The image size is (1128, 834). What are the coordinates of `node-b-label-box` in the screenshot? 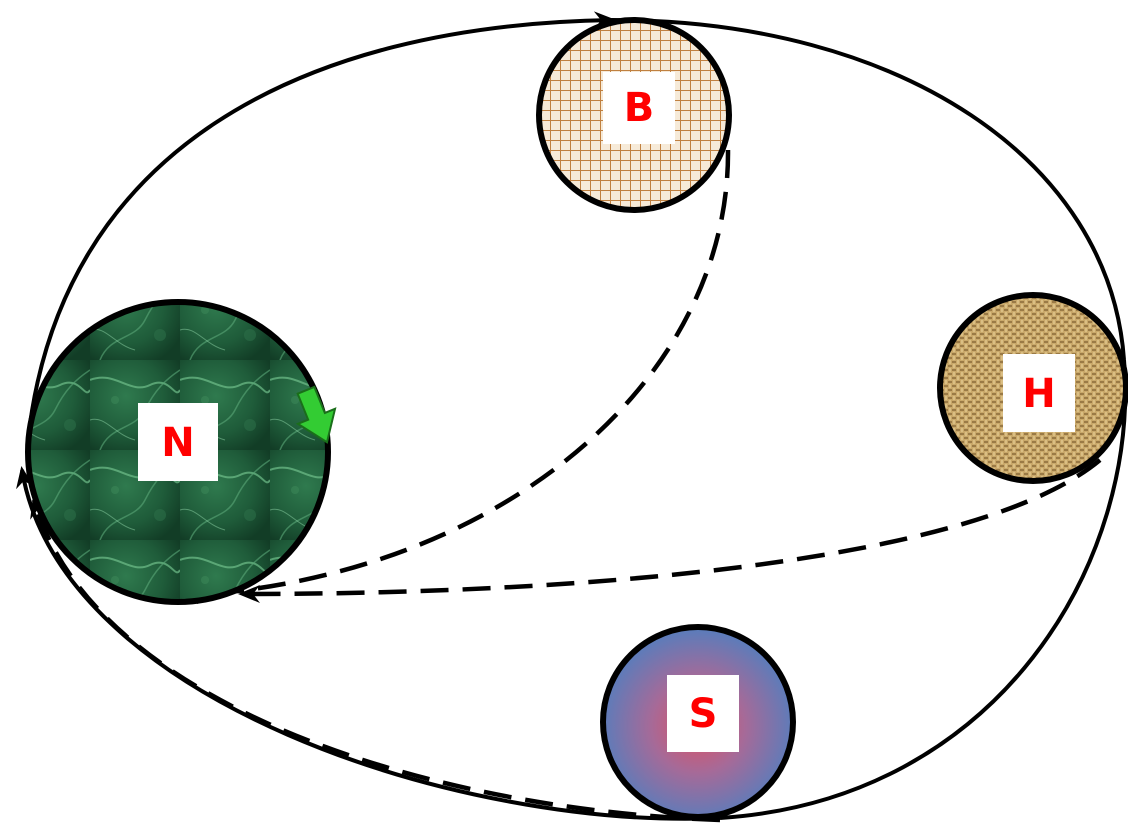 It's located at (639, 108).